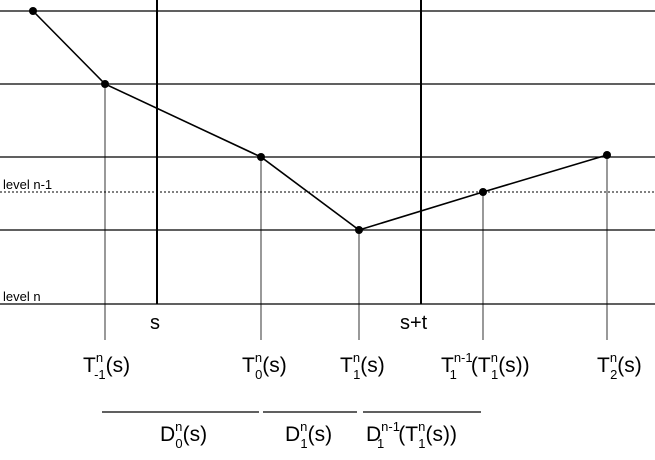 The height and width of the screenshot is (460, 655). What do you see at coordinates (106, 366) in the screenshot?
I see `label-t-minus-1: Tn -1(s)` at bounding box center [106, 366].